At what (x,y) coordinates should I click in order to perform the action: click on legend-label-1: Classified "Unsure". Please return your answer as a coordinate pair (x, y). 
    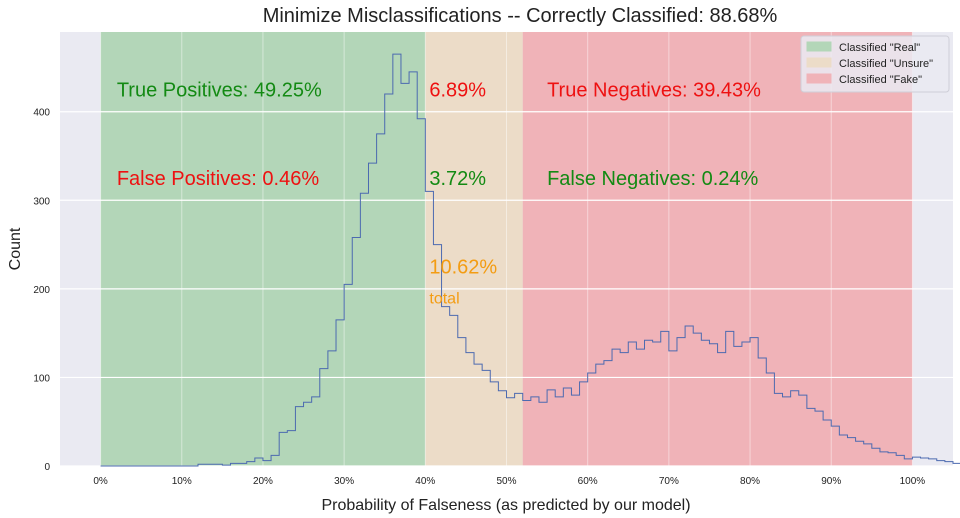
    Looking at the image, I should click on (886, 64).